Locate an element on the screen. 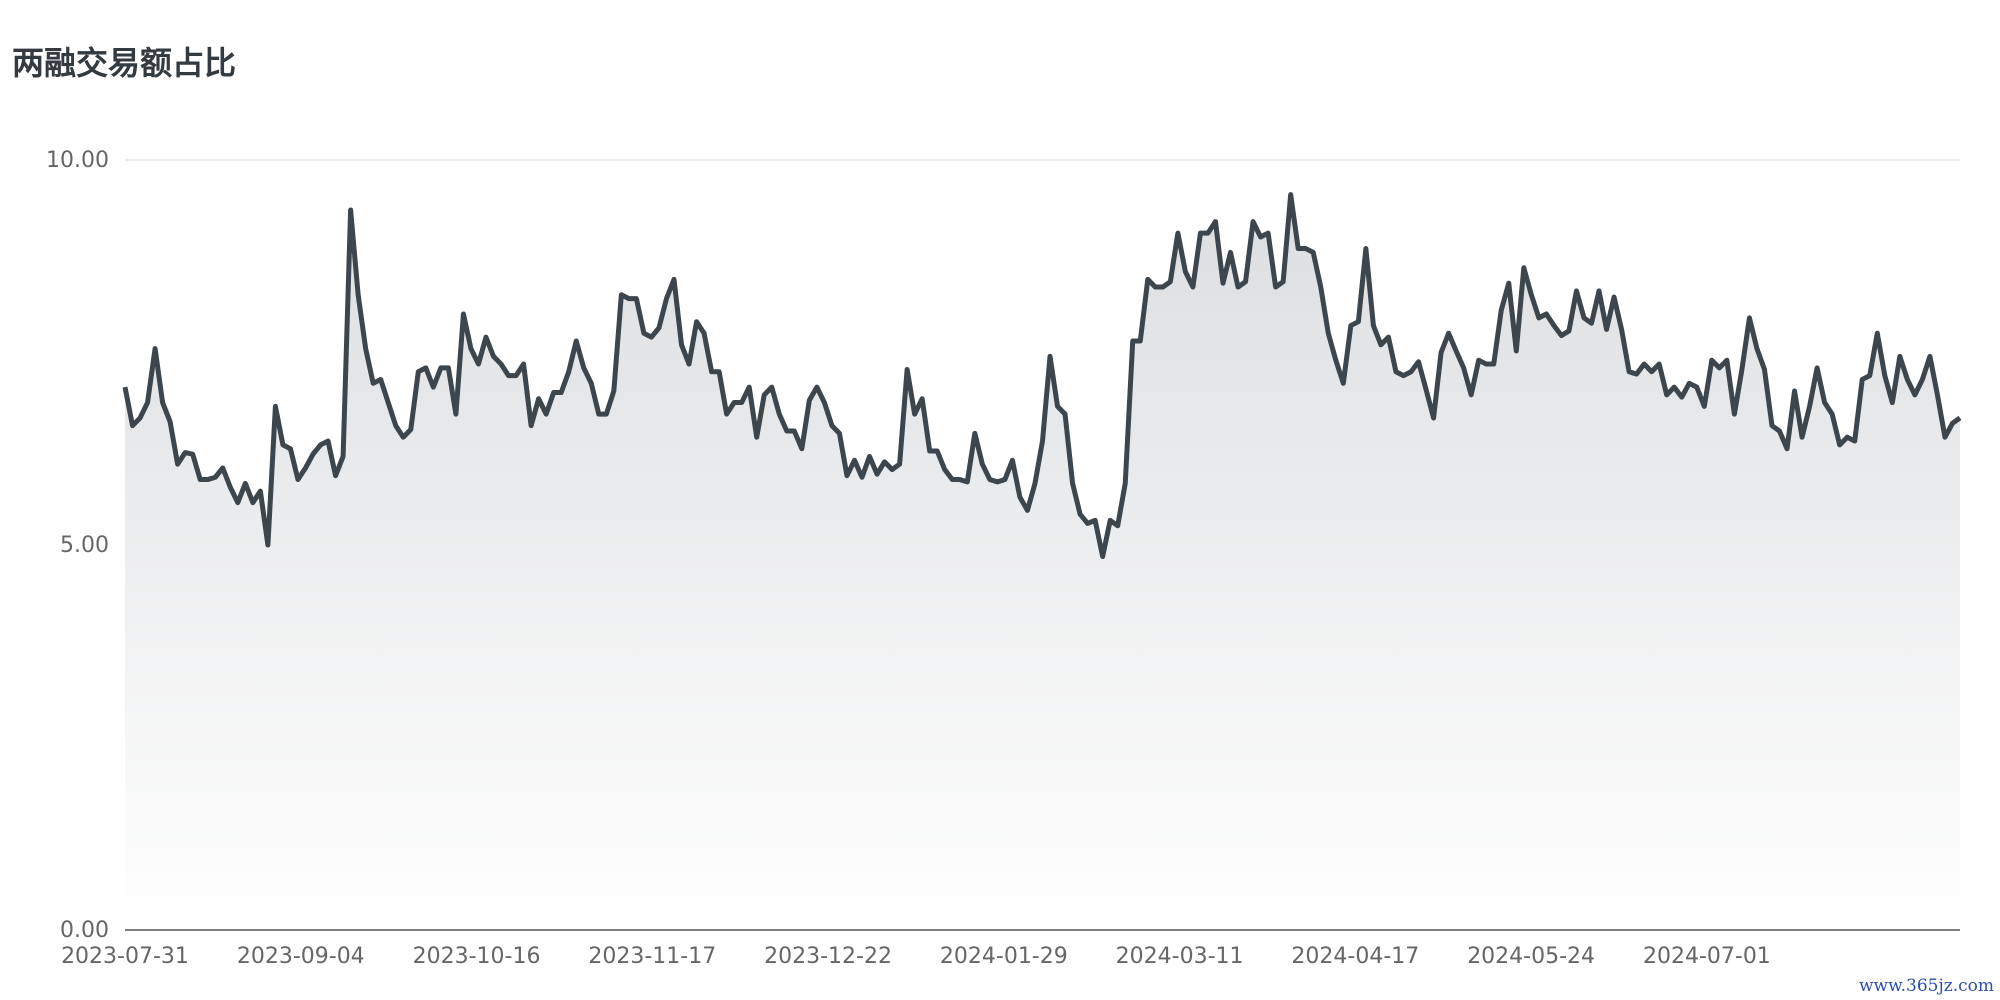 The height and width of the screenshot is (1000, 2000). y-tick-label: 5.00 is located at coordinates (84, 545).